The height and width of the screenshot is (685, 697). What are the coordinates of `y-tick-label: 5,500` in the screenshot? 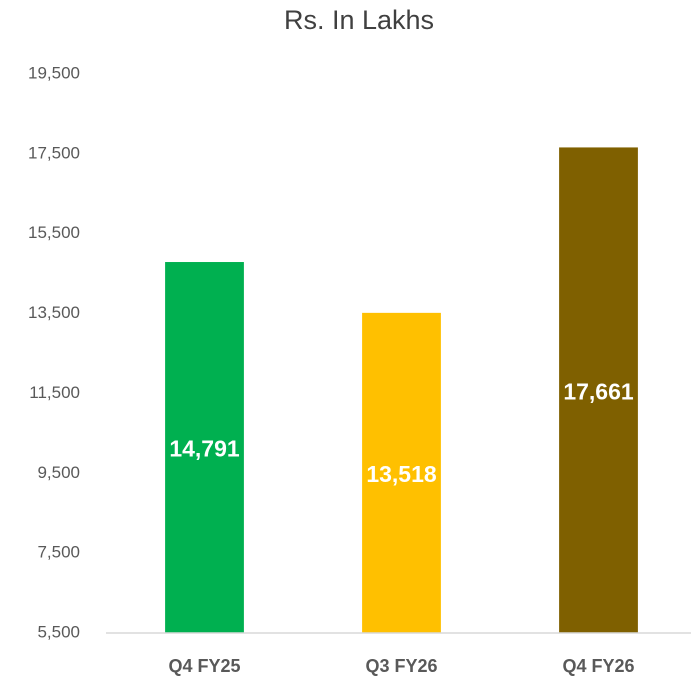 It's located at (58, 631).